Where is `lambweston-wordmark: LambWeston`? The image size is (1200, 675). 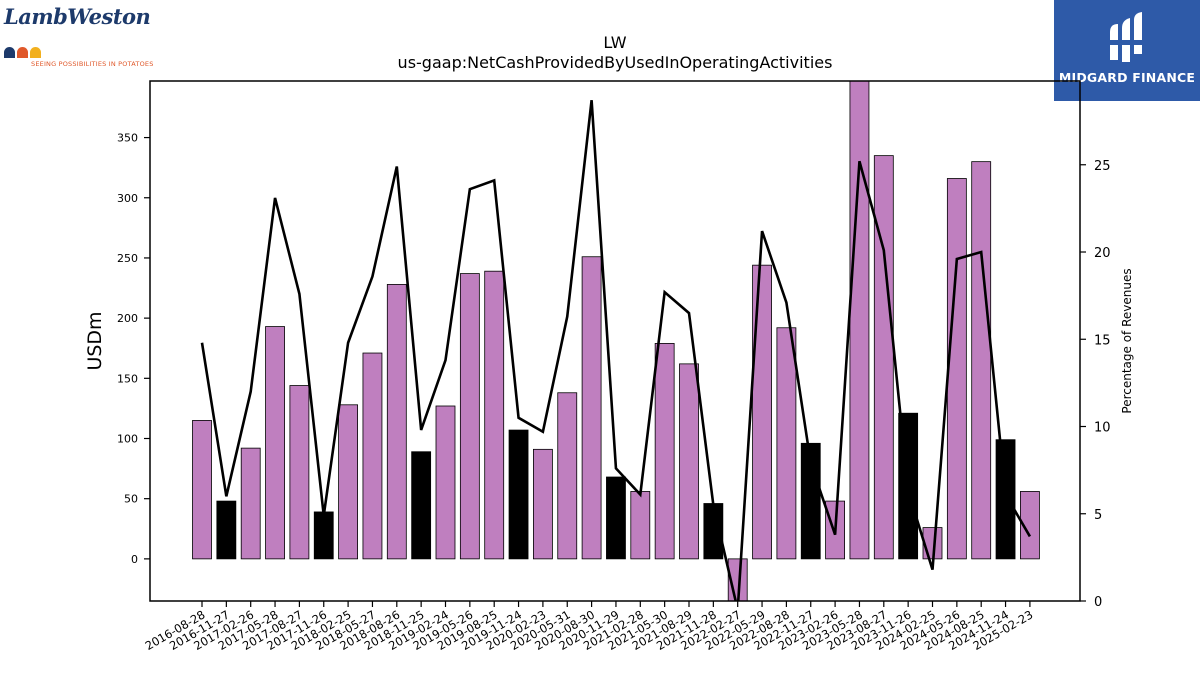
lambweston-wordmark: LambWeston is located at coordinates (77, 16).